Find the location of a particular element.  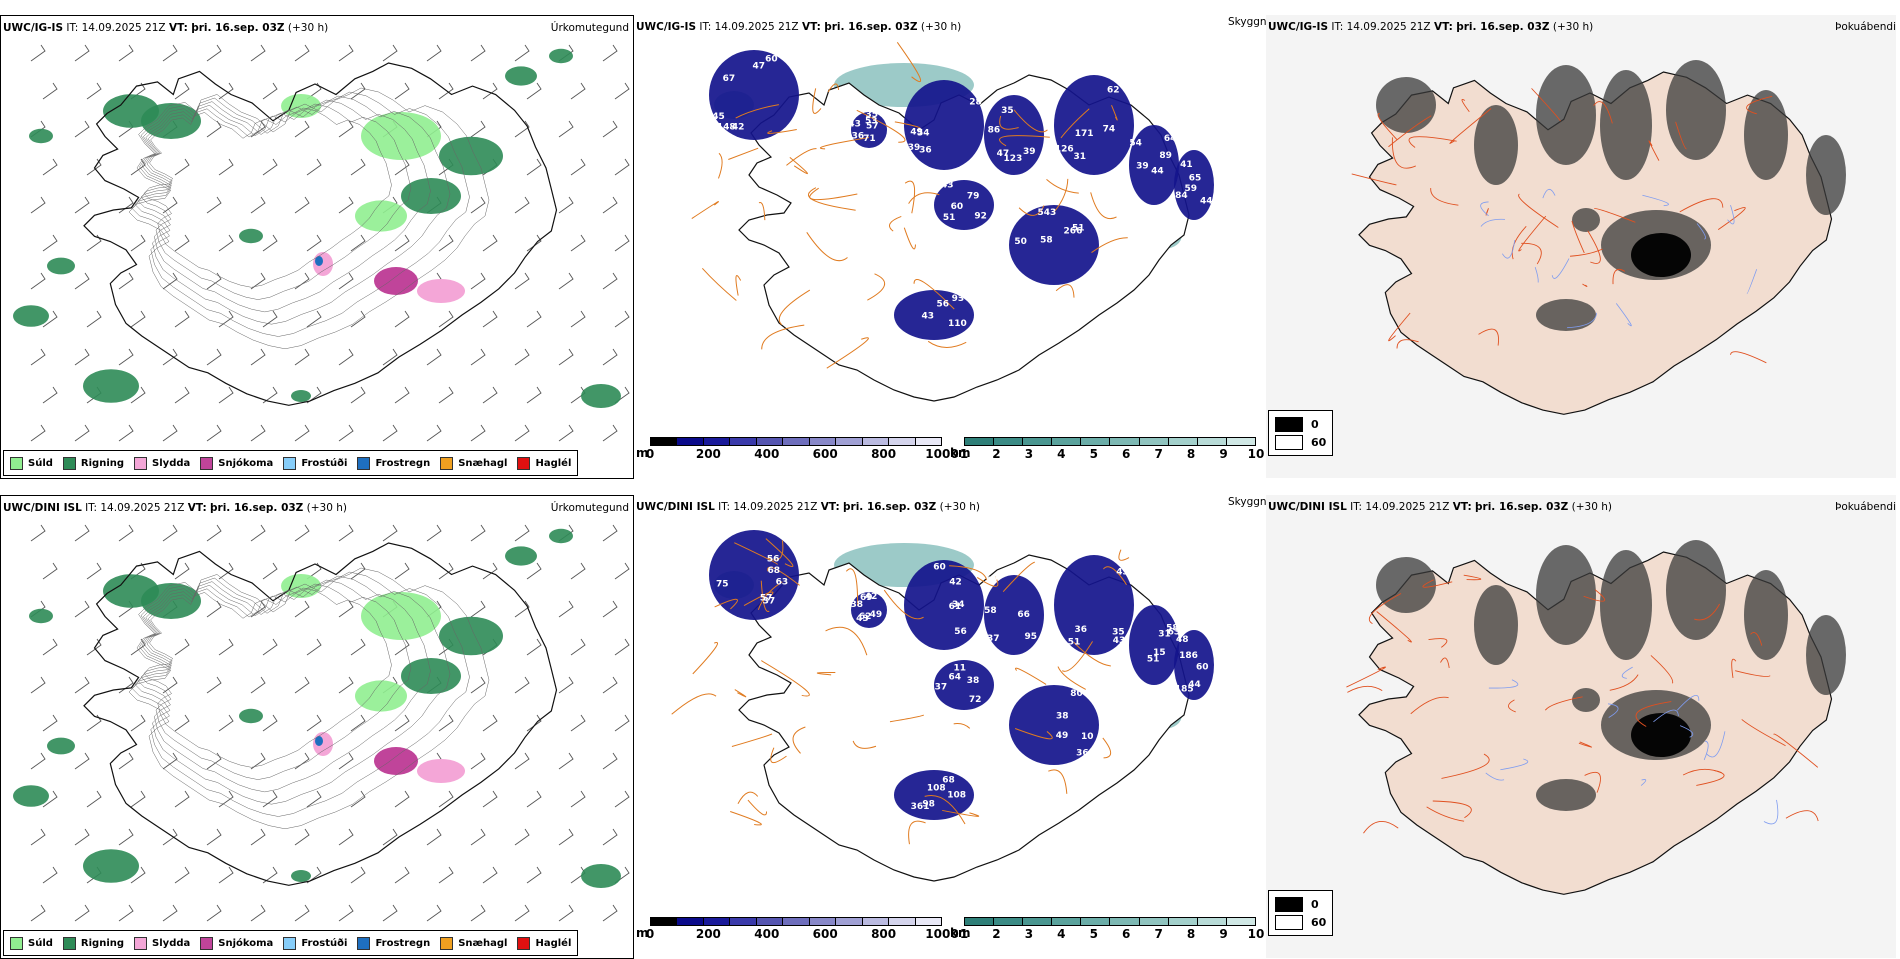

colorbar-tick: 8 is located at coordinates (1191, 454).